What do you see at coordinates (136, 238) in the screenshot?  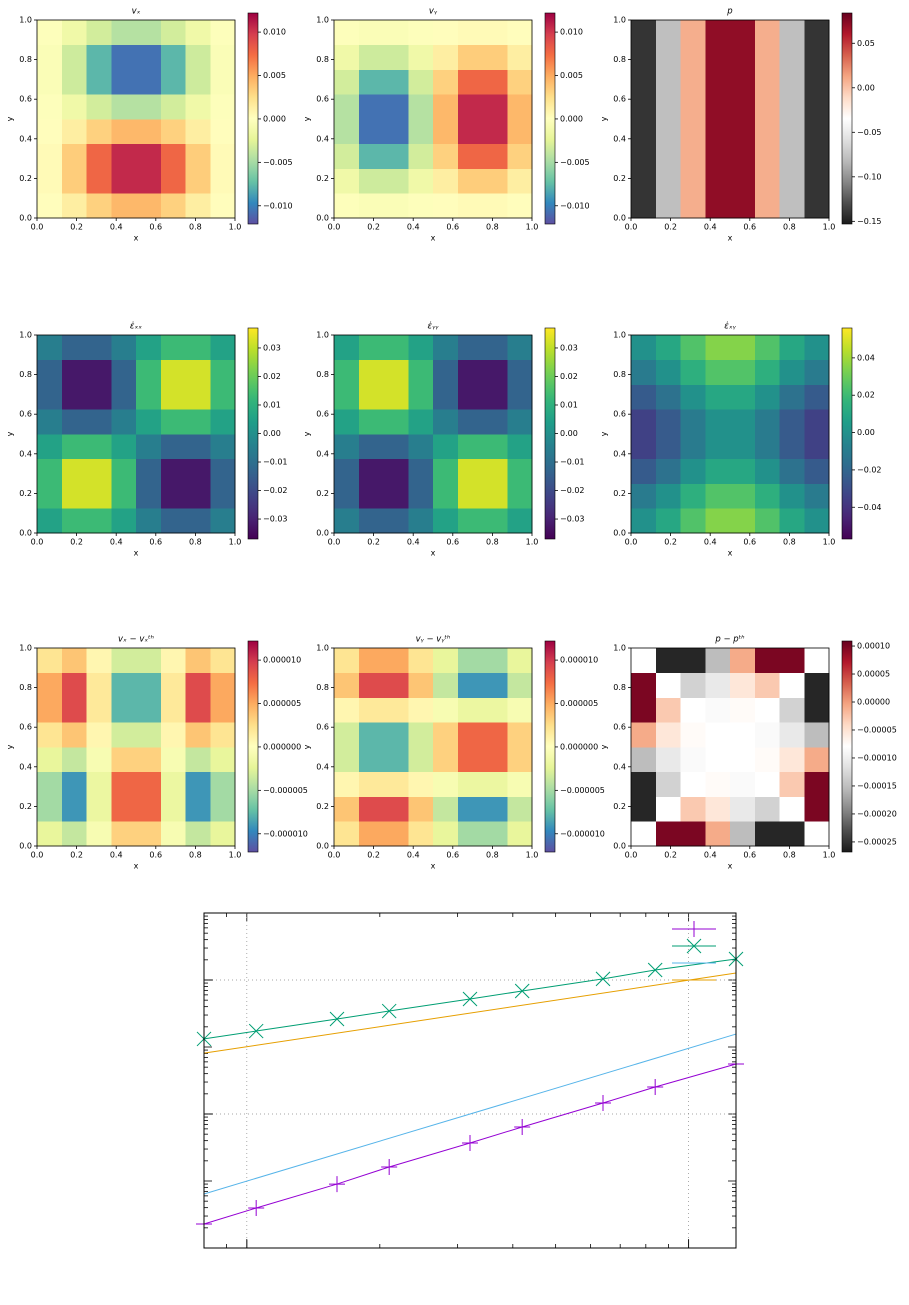 I see `x-axis-label: x` at bounding box center [136, 238].